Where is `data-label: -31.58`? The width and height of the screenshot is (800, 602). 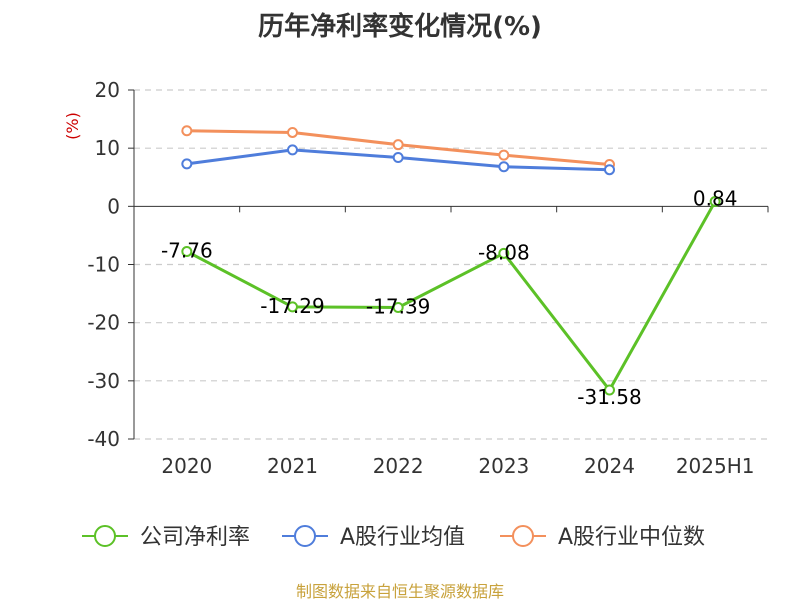 data-label: -31.58 is located at coordinates (609, 397).